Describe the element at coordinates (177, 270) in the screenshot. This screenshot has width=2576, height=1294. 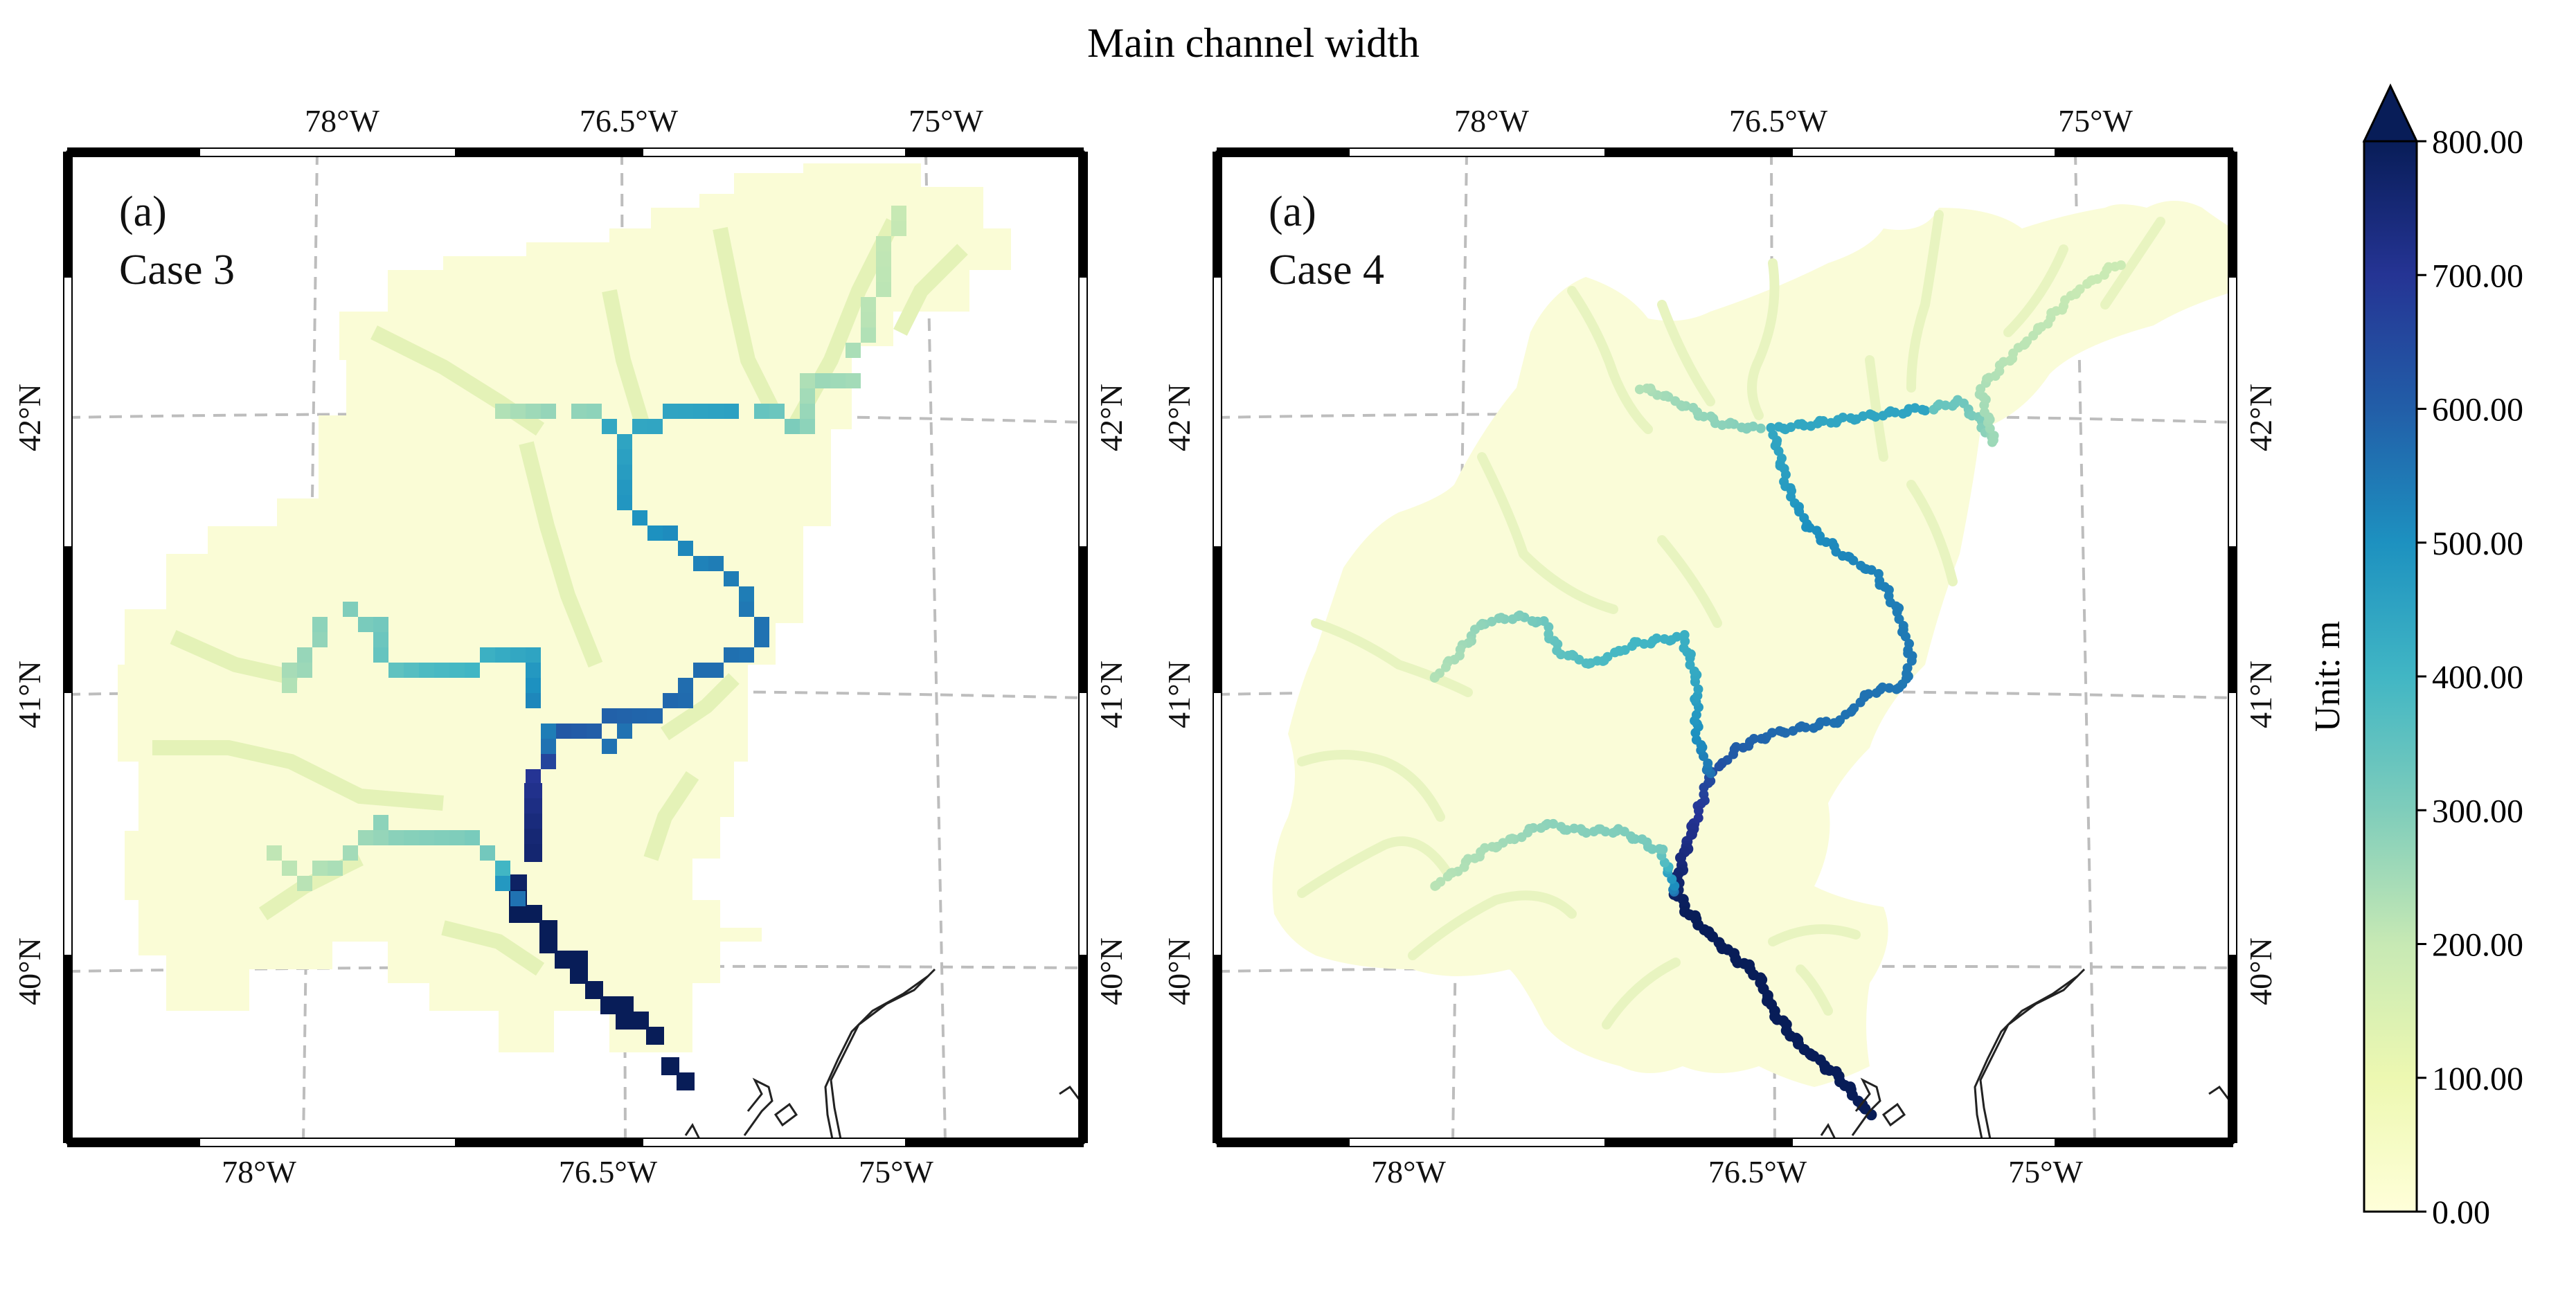
I see `panel-label-case: Case 3` at that location.